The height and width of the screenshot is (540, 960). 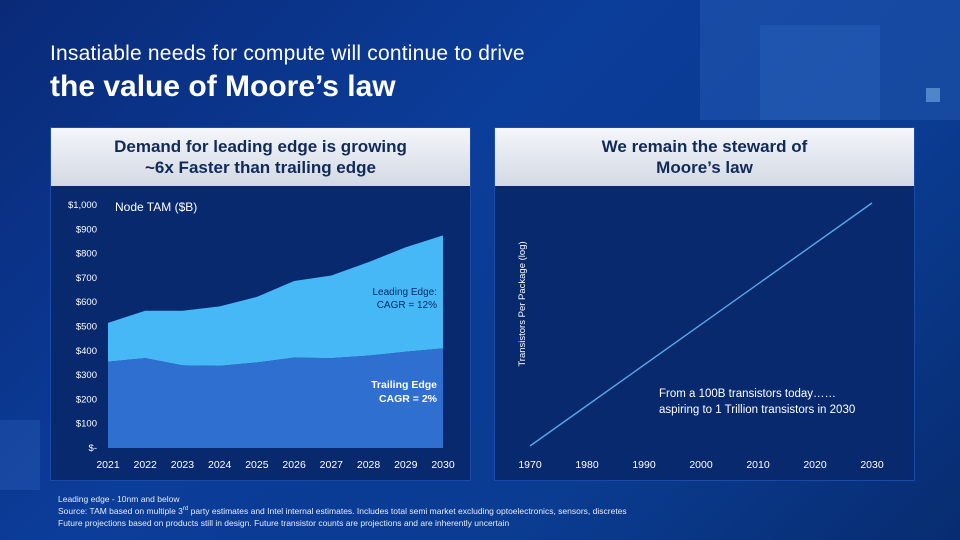 I want to click on x-tick-label: 2024, so click(x=220, y=465).